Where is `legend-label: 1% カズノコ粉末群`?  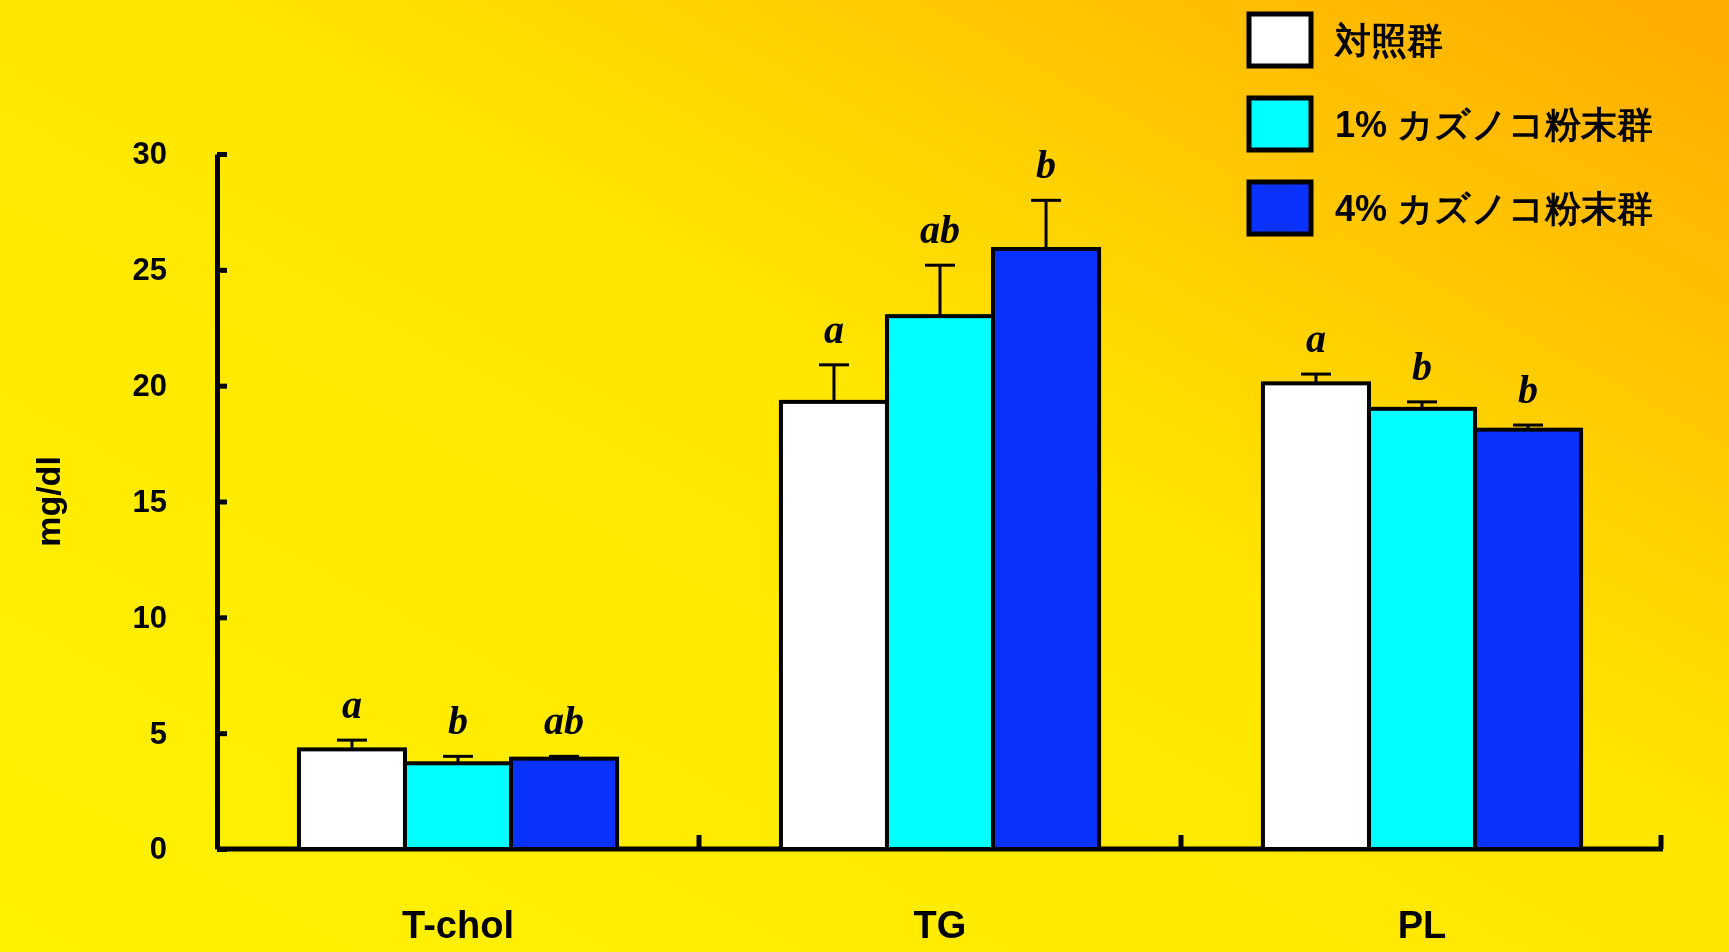
legend-label: 1% カズノコ粉末群 is located at coordinates (1494, 124).